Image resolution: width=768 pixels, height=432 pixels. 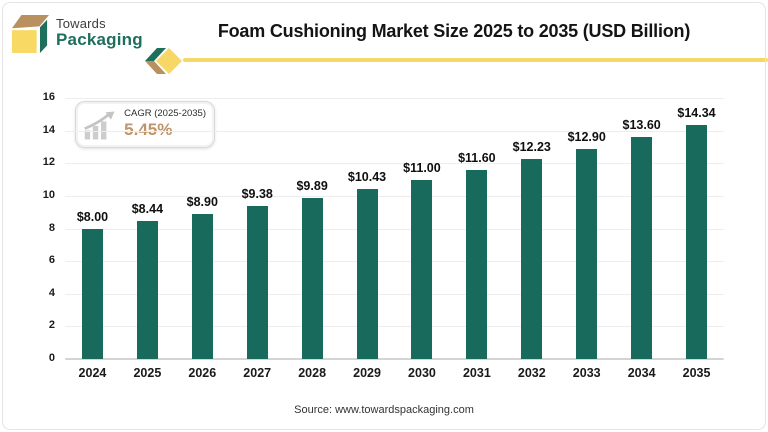 What do you see at coordinates (165, 114) in the screenshot?
I see `cagr-label: CAGR (2025-2035)` at bounding box center [165, 114].